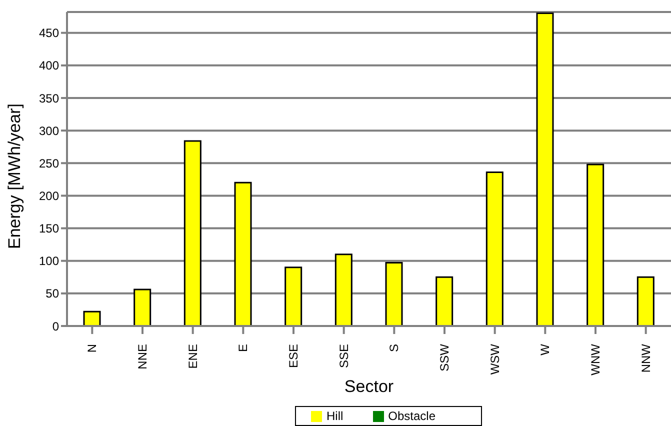  I want to click on y-tick-label: 0, so click(56, 326).